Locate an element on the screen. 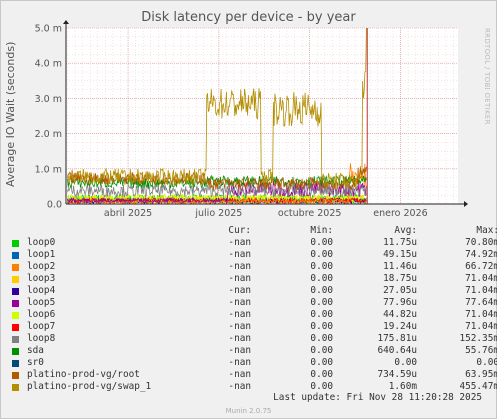 The image size is (497, 419). series-line is located at coordinates (217, 191).